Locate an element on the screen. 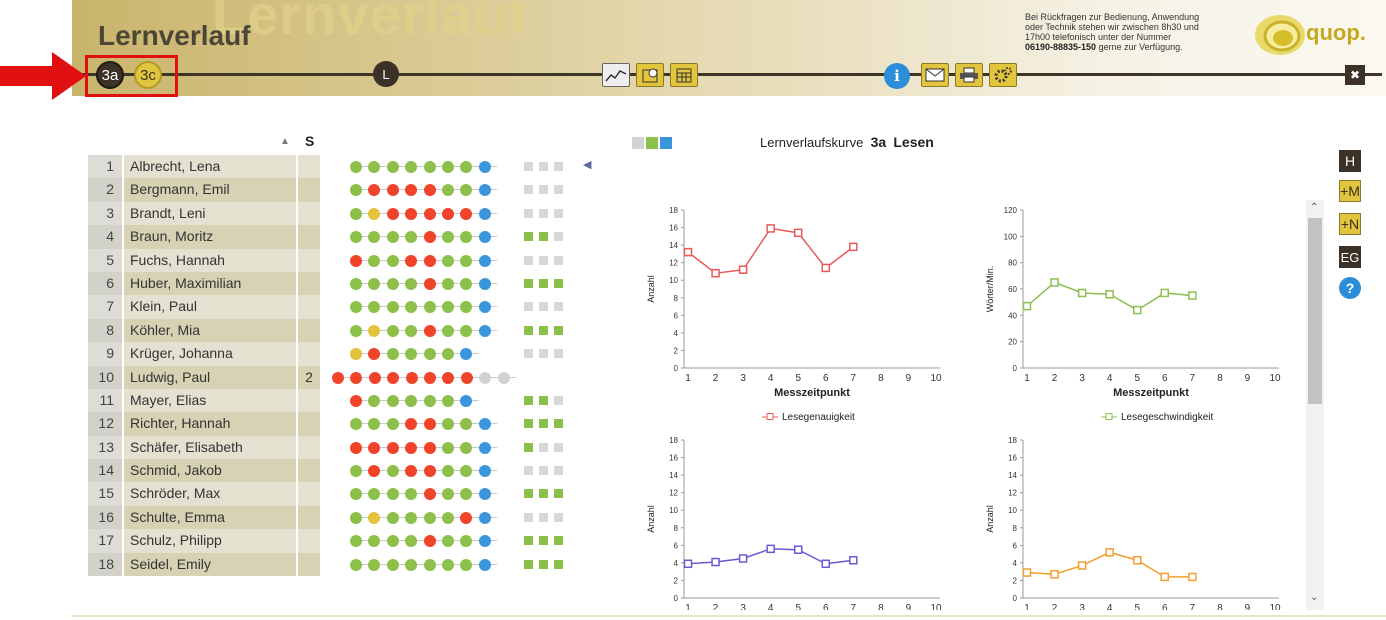  table-row: 8 Köhler, Mia is located at coordinates (204, 330).